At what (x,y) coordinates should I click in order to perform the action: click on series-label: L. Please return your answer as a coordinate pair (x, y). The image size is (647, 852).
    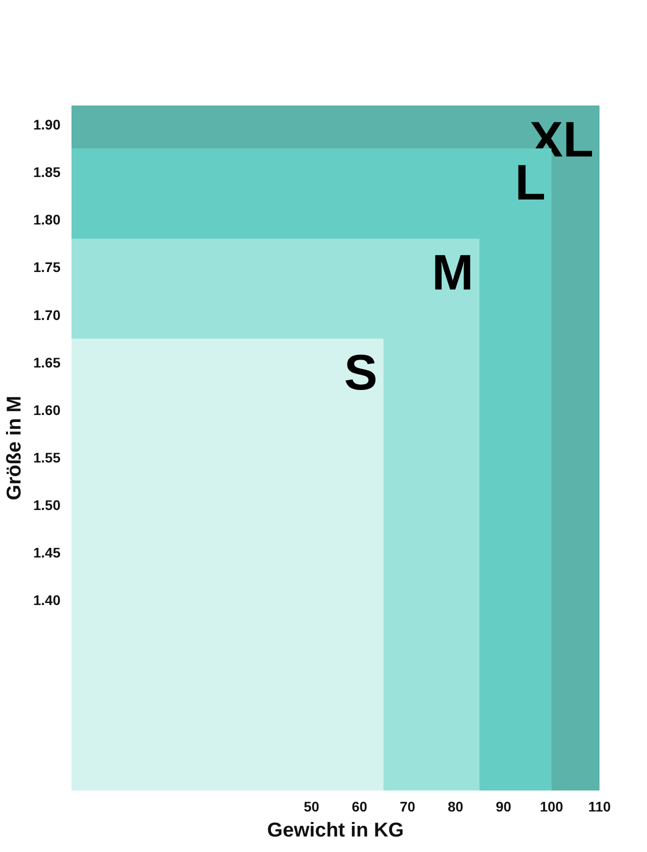
    Looking at the image, I should click on (530, 182).